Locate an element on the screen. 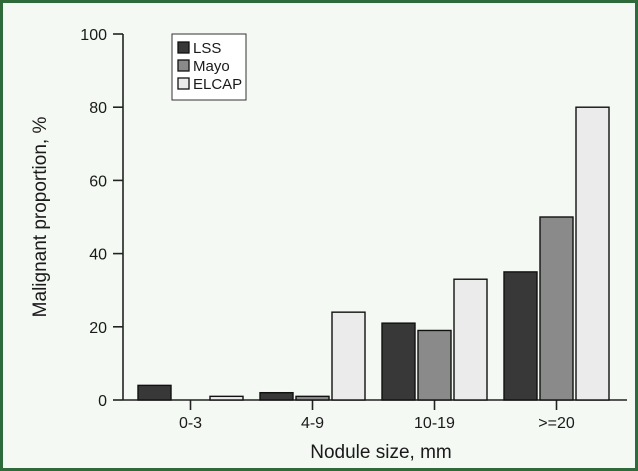 The height and width of the screenshot is (471, 638). x-tick-label: 10-19 is located at coordinates (434, 423).